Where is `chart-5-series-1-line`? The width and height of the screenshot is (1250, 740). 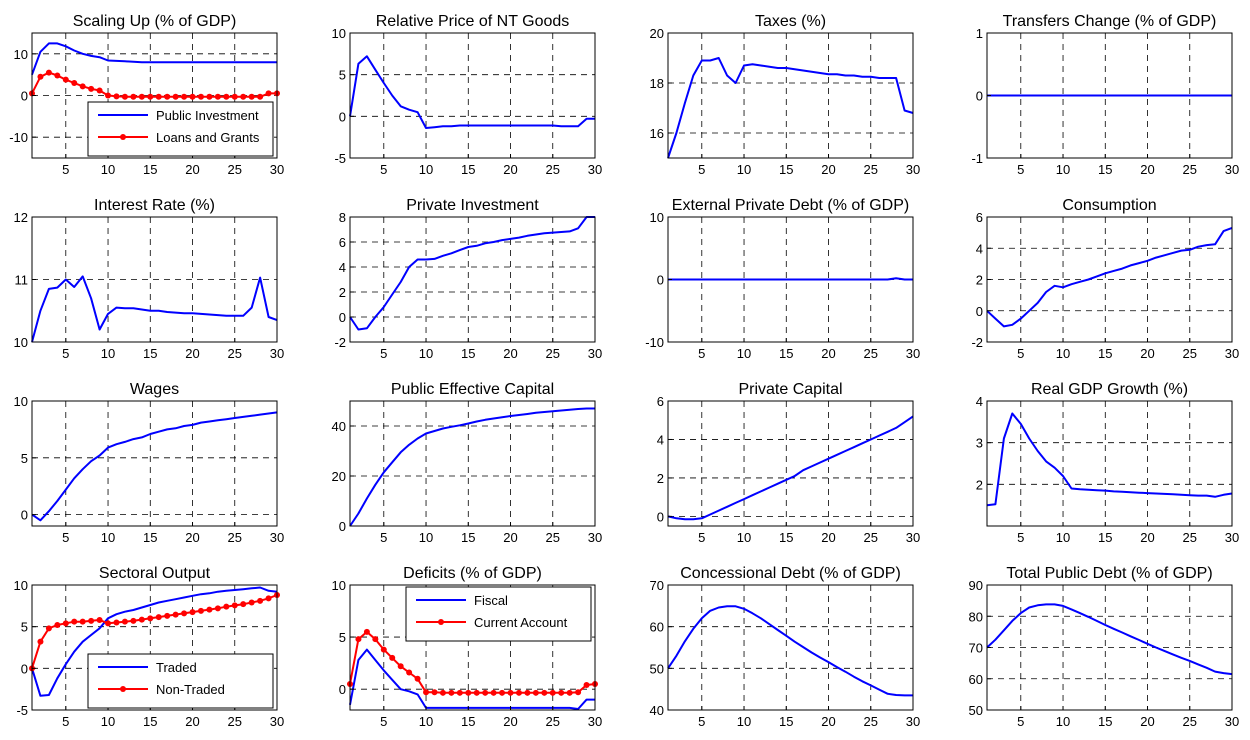
chart-5-series-1-line is located at coordinates (154, 309).